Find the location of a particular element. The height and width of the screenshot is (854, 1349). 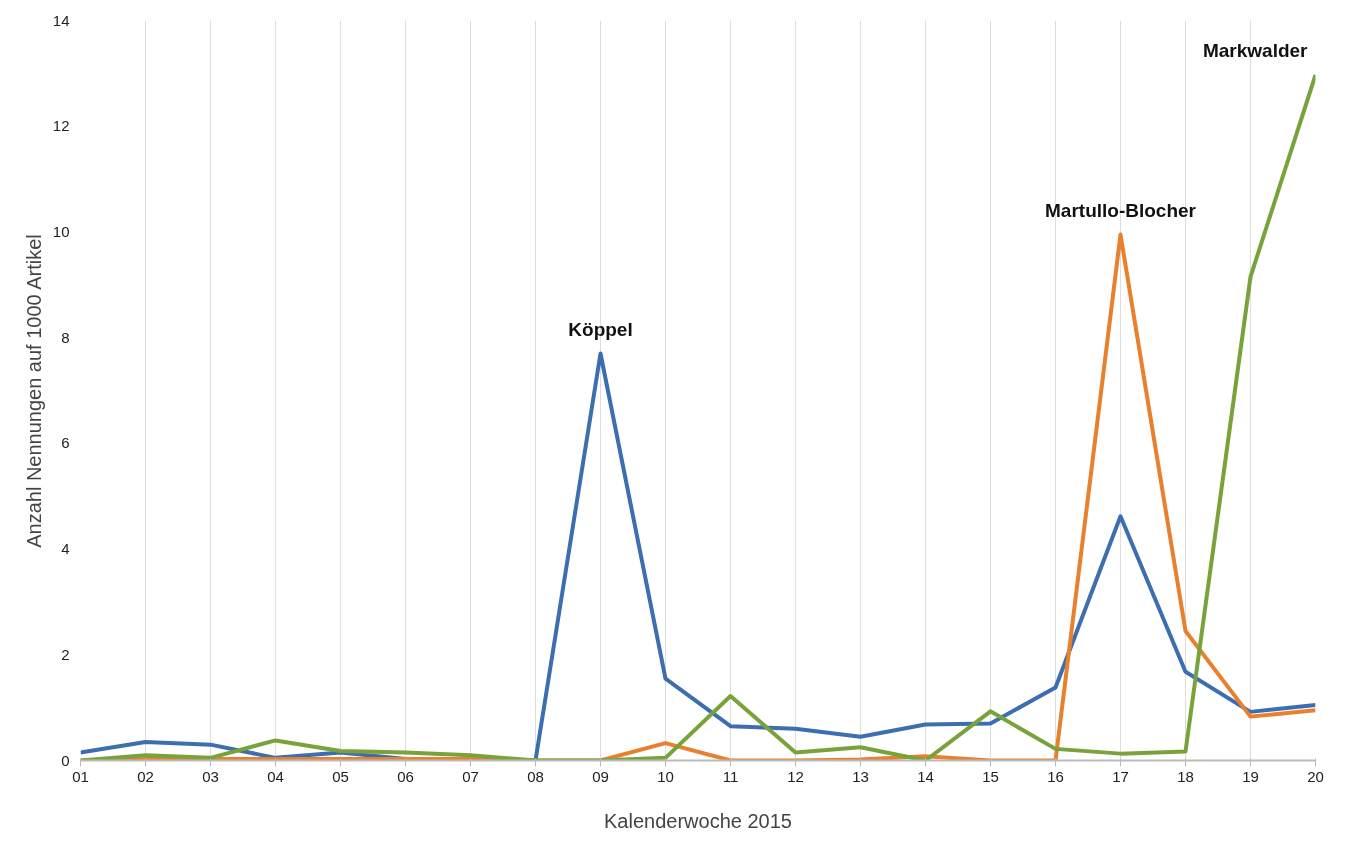

x-tick-label: 18 is located at coordinates (1185, 776).